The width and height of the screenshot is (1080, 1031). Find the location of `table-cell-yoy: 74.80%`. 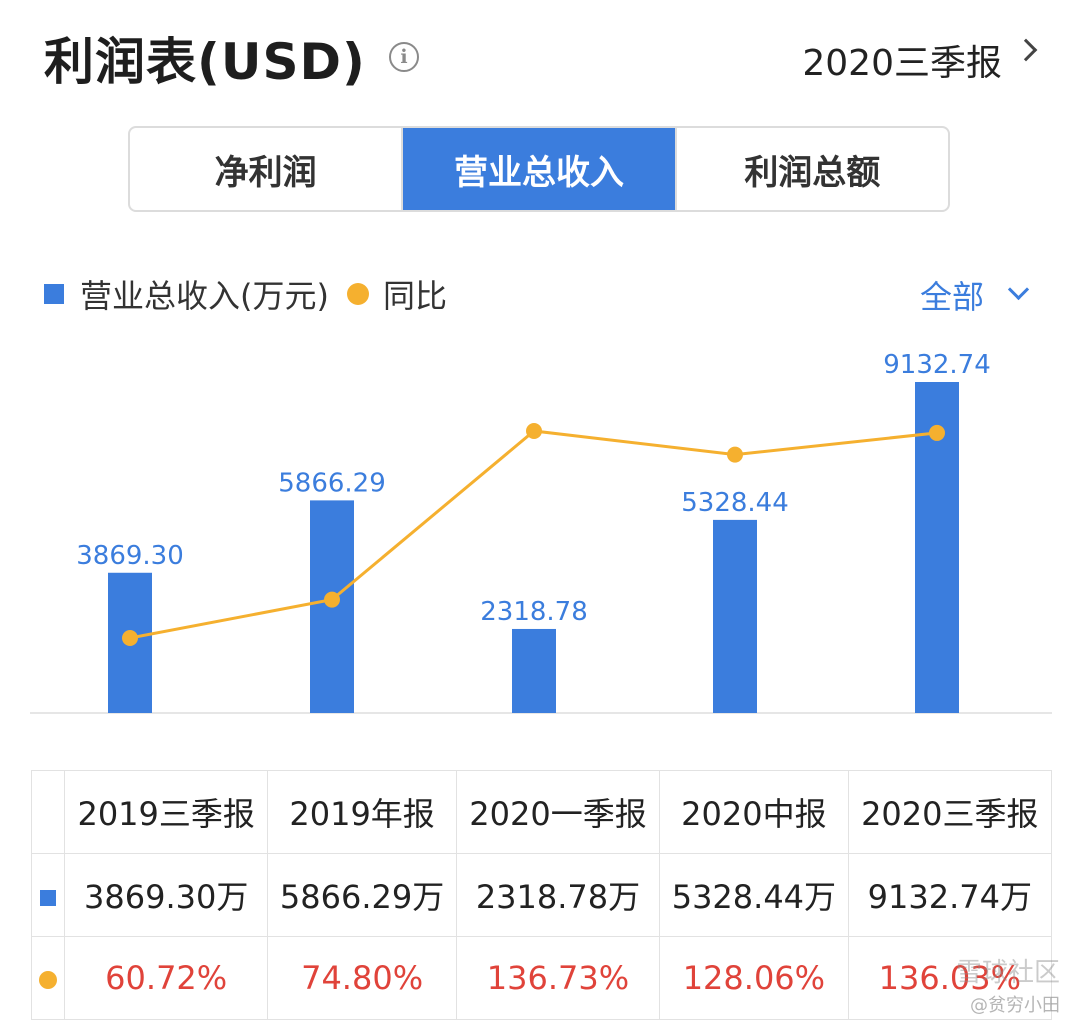

table-cell-yoy: 74.80% is located at coordinates (362, 978).